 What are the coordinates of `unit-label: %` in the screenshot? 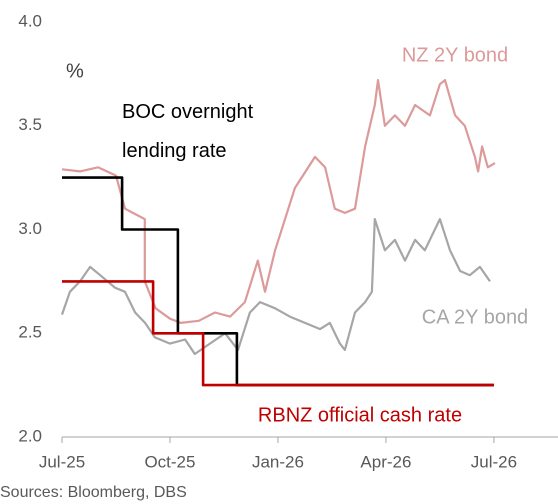 It's located at (75, 71).